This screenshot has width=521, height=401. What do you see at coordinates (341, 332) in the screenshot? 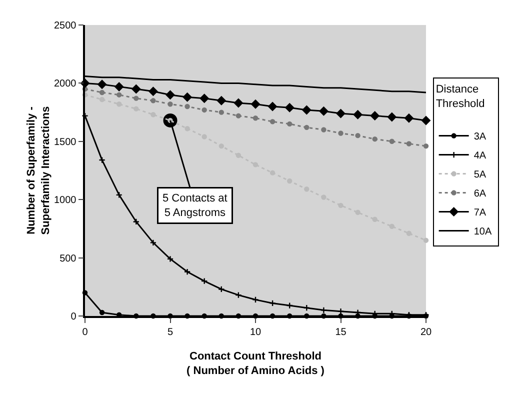
I see `x-tick-label: 15` at bounding box center [341, 332].